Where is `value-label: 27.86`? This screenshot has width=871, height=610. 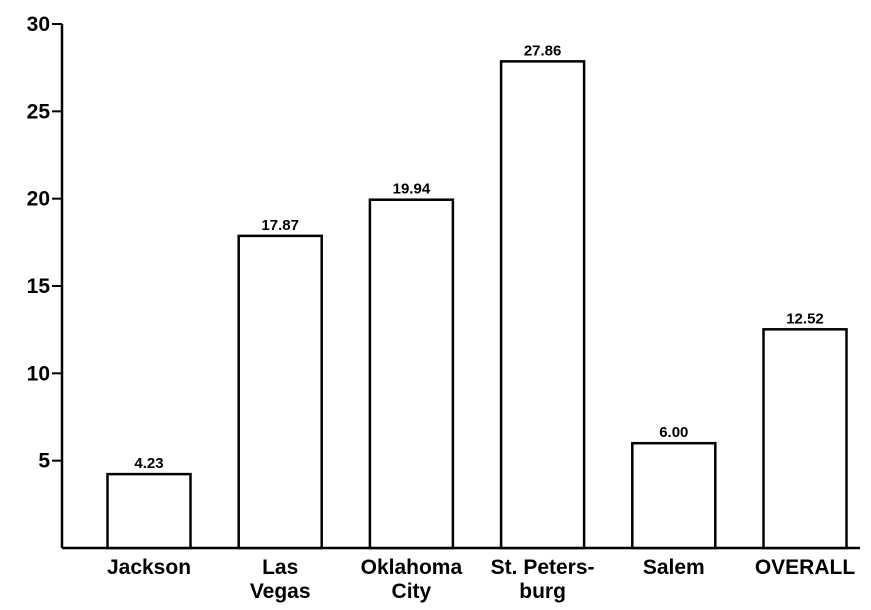
value-label: 27.86 is located at coordinates (543, 50).